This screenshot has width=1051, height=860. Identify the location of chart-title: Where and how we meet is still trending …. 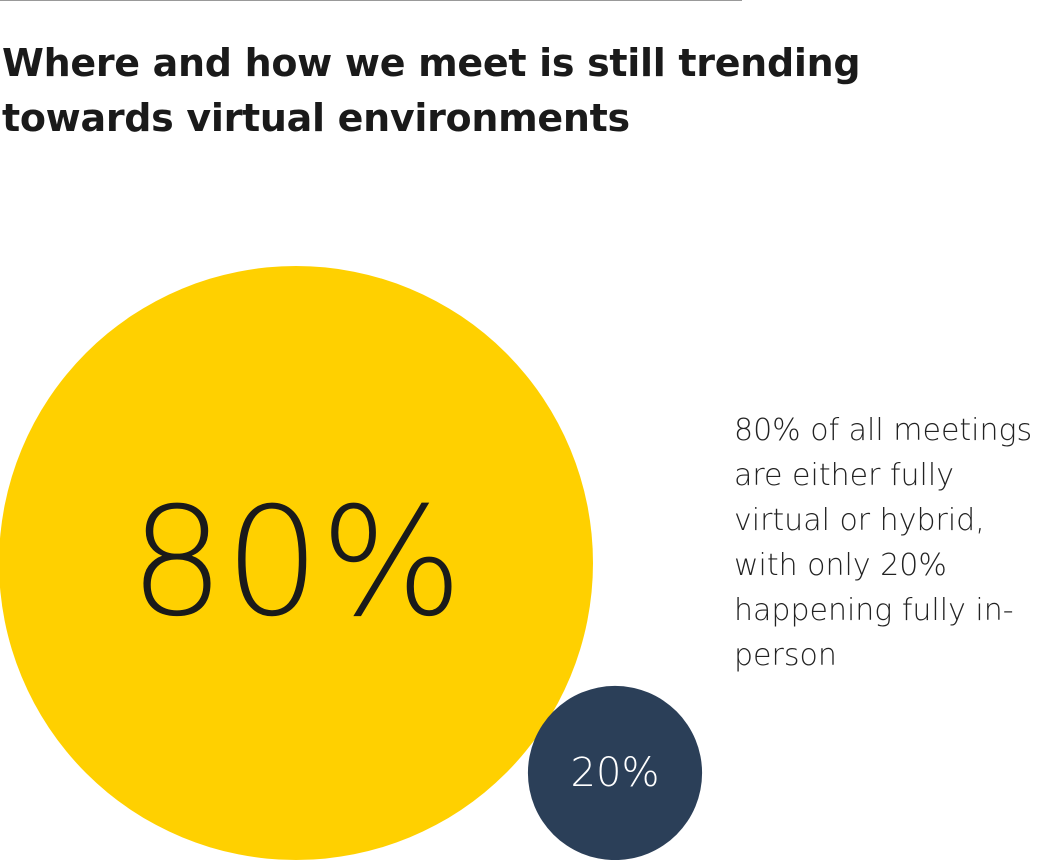
(431, 90).